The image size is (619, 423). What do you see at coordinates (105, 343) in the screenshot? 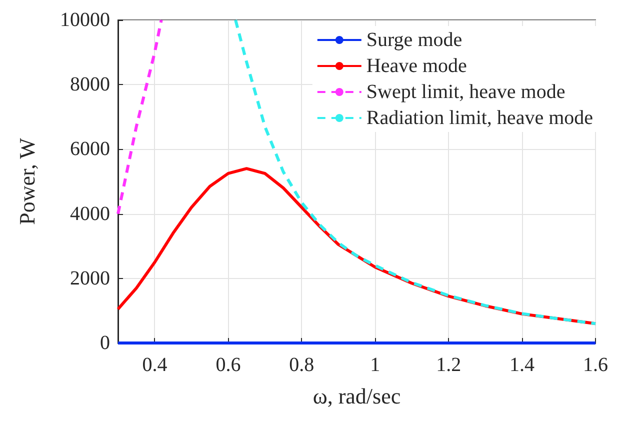
I see `y-tick-label: 0` at bounding box center [105, 343].